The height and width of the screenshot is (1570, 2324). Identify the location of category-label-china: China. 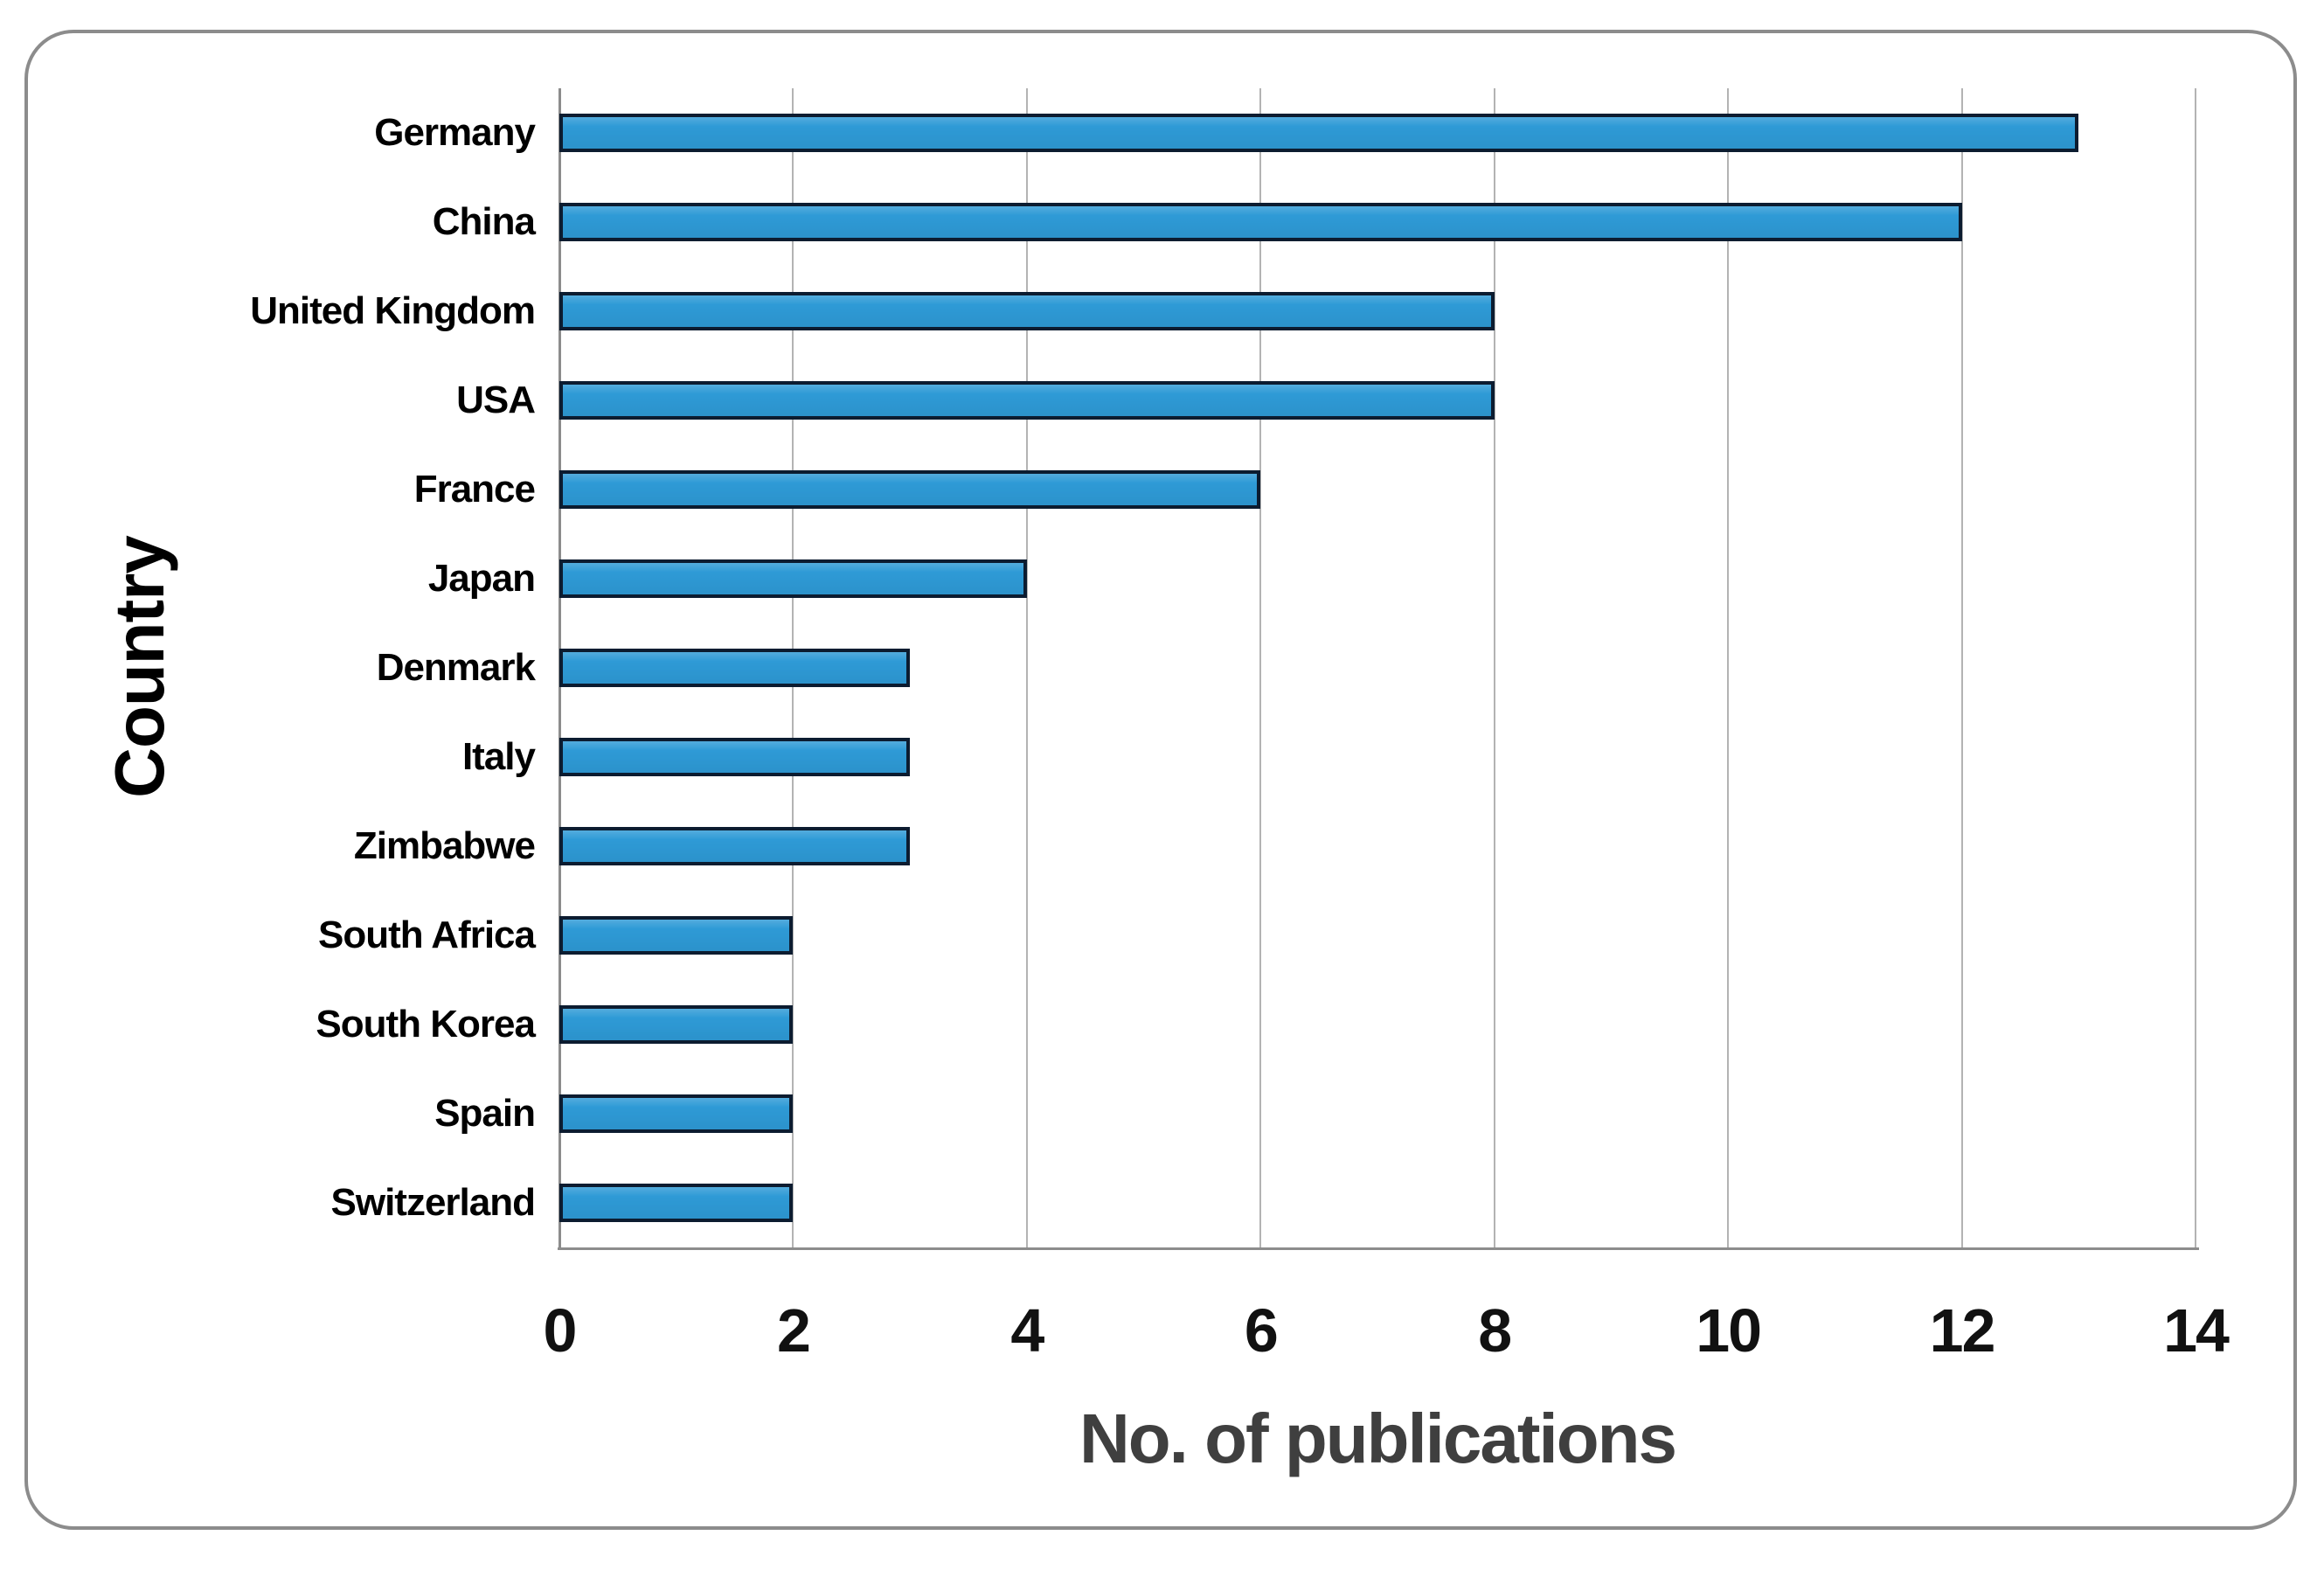
(484, 221).